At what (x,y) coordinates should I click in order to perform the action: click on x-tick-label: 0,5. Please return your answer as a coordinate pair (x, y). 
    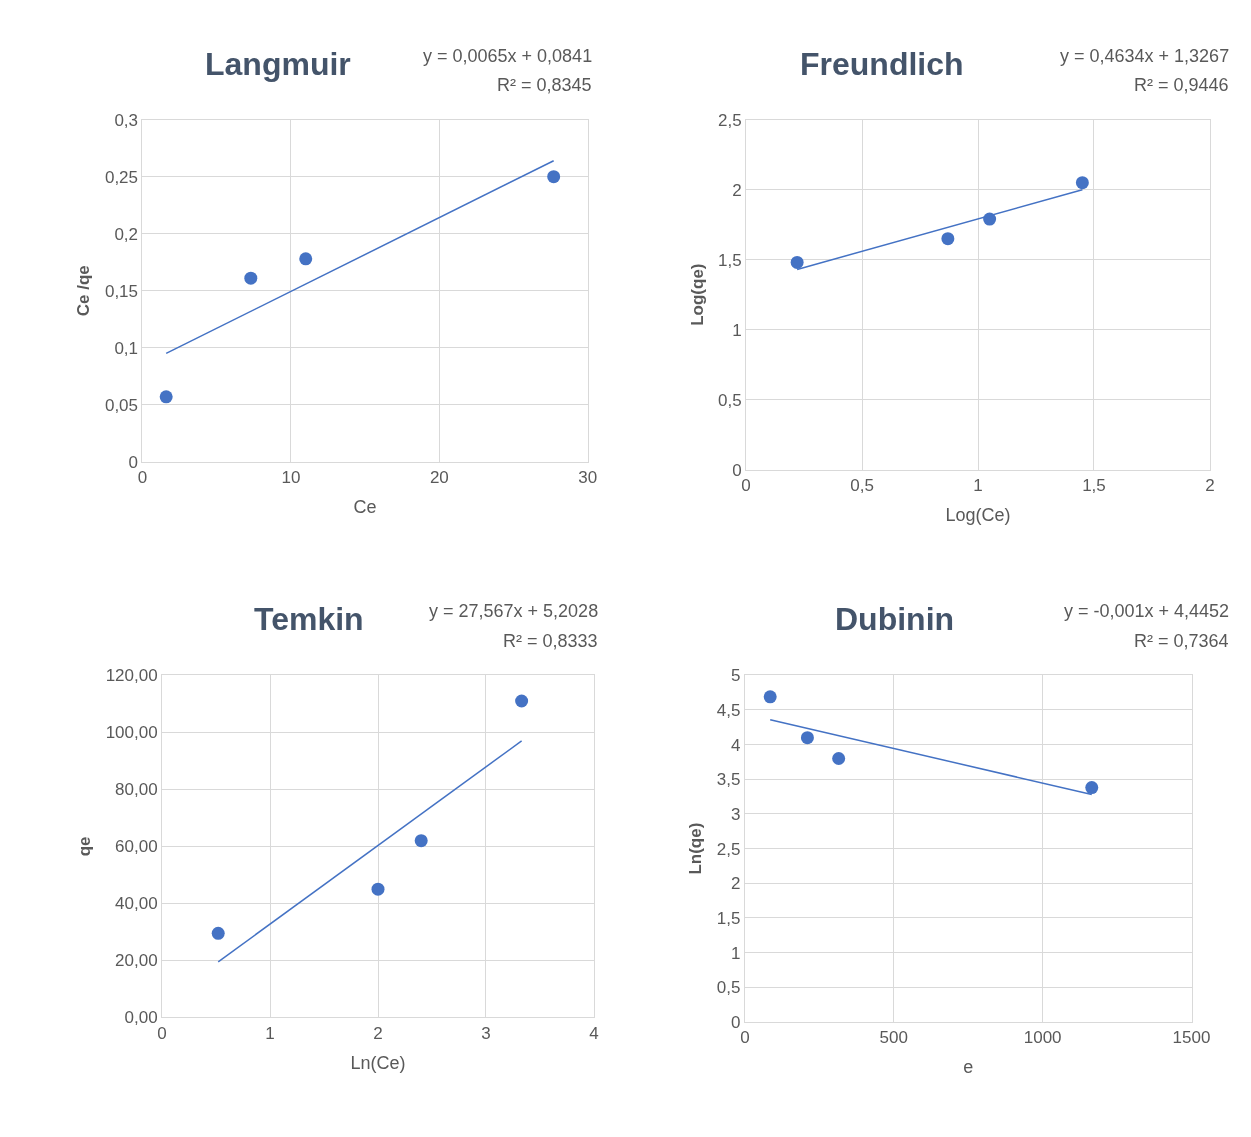
    Looking at the image, I should click on (862, 486).